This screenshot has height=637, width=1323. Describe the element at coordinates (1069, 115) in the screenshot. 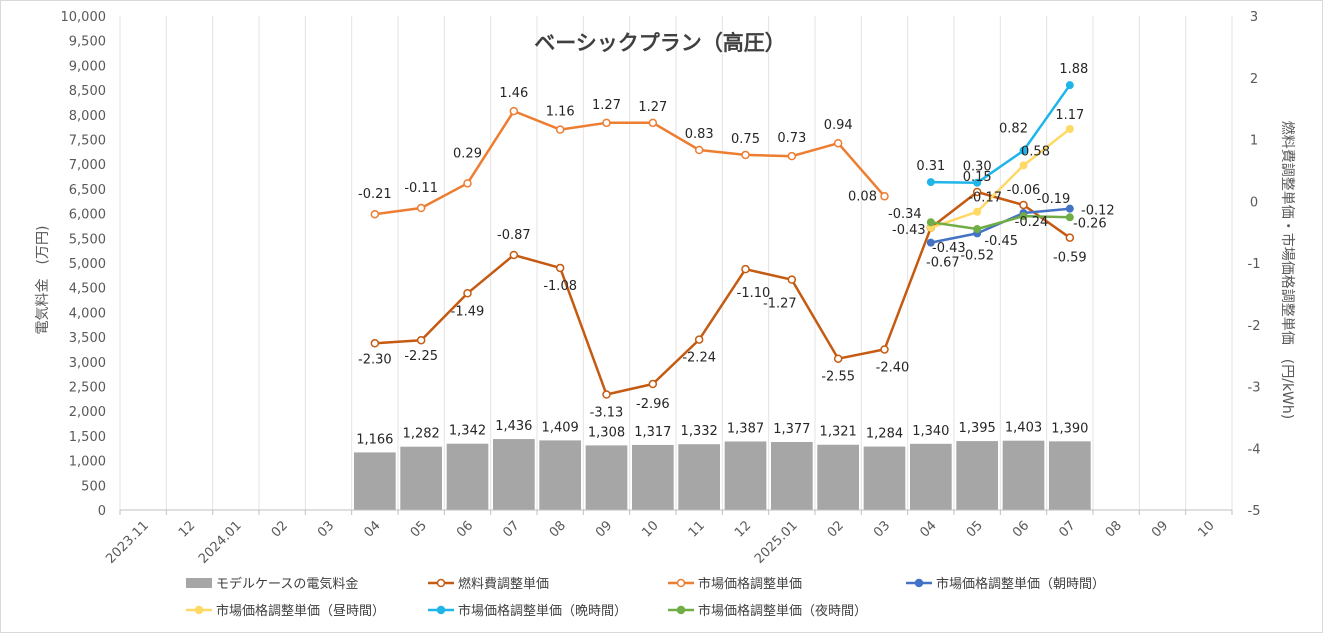

I see `line-data-label: 1.17` at that location.